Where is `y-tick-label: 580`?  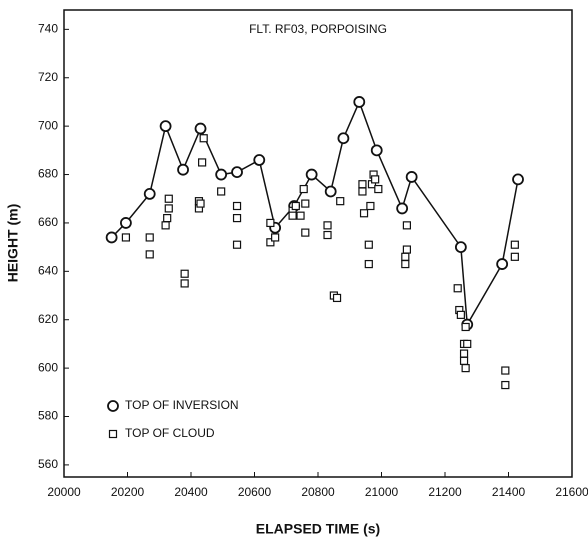 y-tick-label: 580 is located at coordinates (48, 416).